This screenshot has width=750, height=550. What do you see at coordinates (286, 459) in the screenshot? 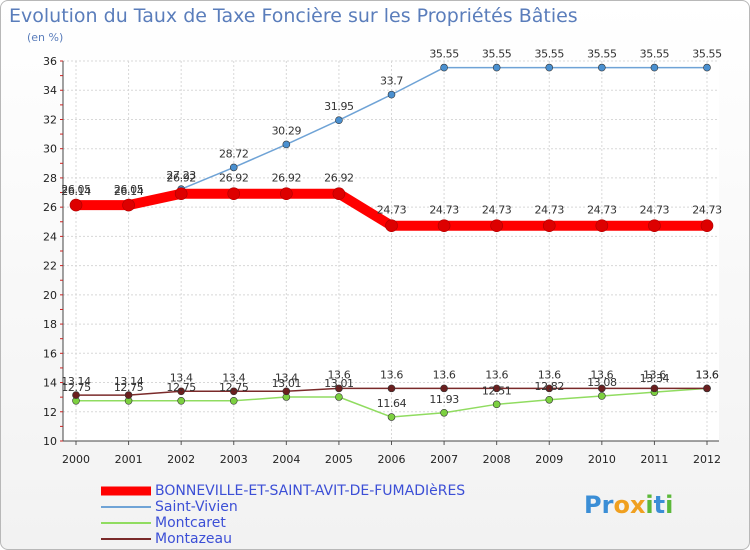
I see `x-tick-label: 2004` at bounding box center [286, 459].